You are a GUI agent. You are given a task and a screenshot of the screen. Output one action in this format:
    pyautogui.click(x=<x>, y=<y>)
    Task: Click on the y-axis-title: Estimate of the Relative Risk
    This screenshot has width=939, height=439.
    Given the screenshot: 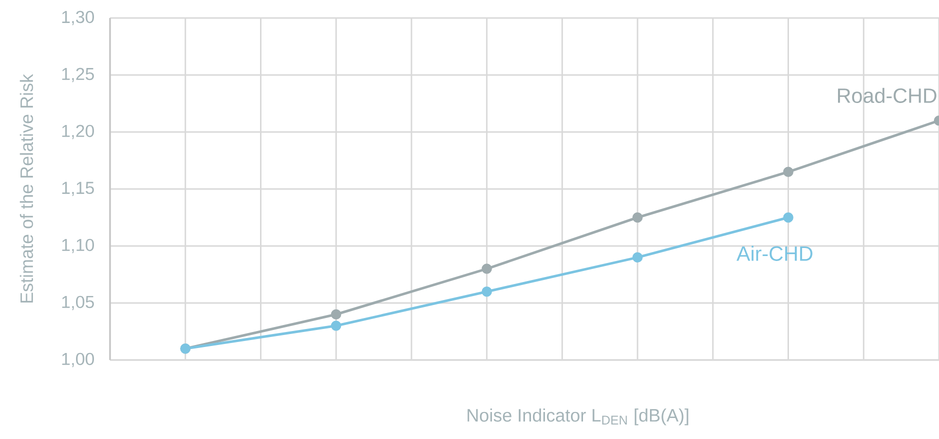 What is the action you would take?
    pyautogui.click(x=27, y=188)
    